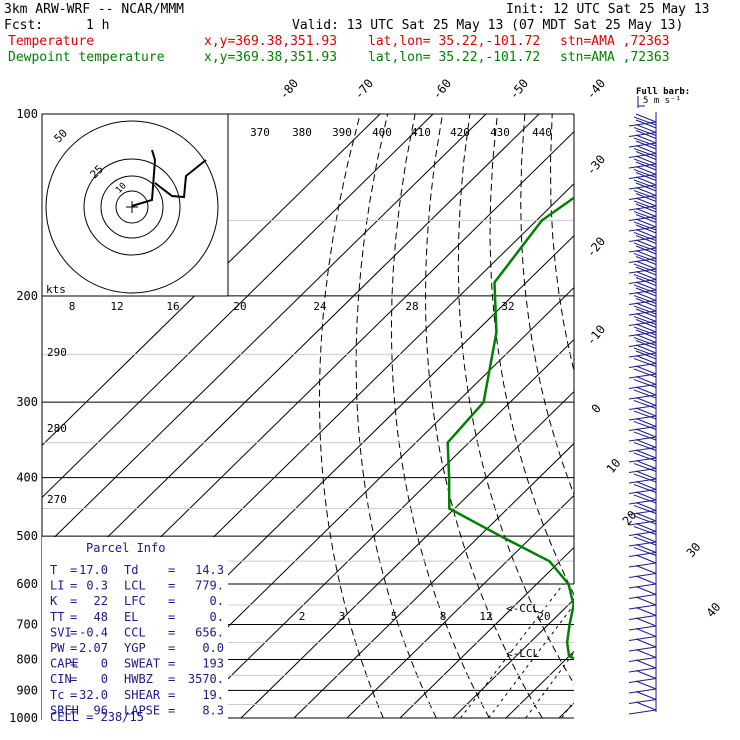  What do you see at coordinates (73, 695) in the screenshot?
I see `parcel-eq-8: =` at bounding box center [73, 695].